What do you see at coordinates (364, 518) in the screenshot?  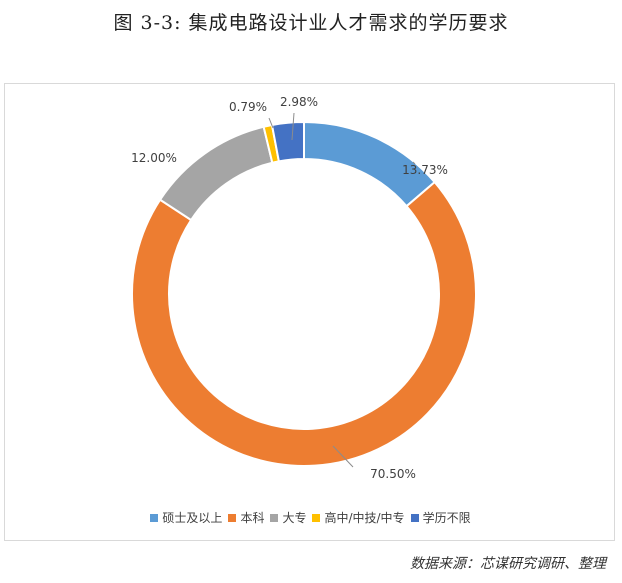 I see `legend-label: 高中/中技/中专` at bounding box center [364, 518].